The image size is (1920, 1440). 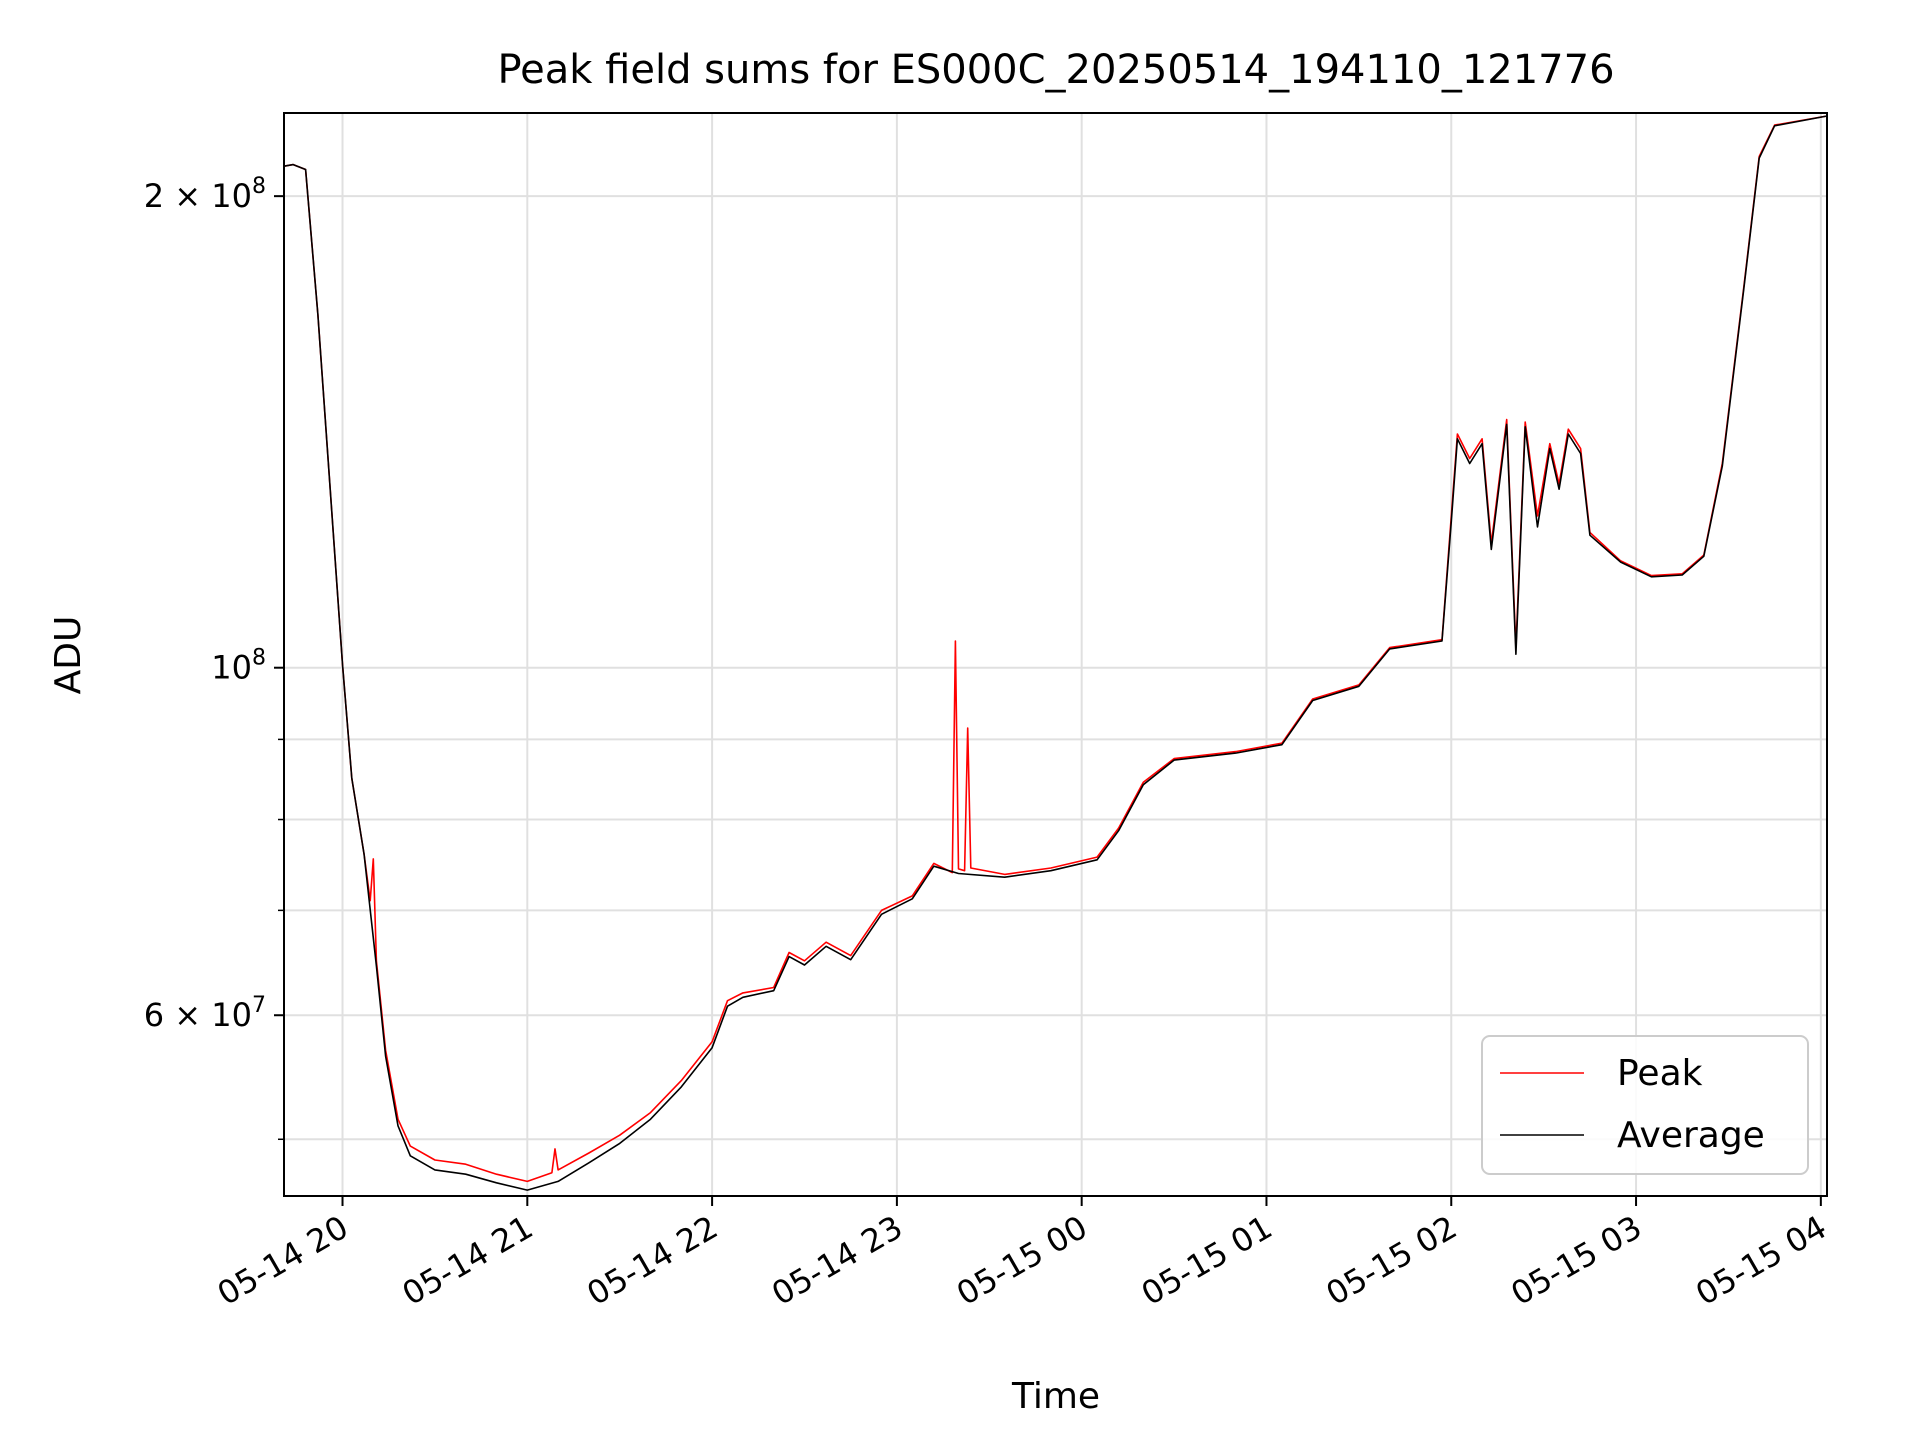 What do you see at coordinates (1691, 1135) in the screenshot?
I see `legend-label-average: Average` at bounding box center [1691, 1135].